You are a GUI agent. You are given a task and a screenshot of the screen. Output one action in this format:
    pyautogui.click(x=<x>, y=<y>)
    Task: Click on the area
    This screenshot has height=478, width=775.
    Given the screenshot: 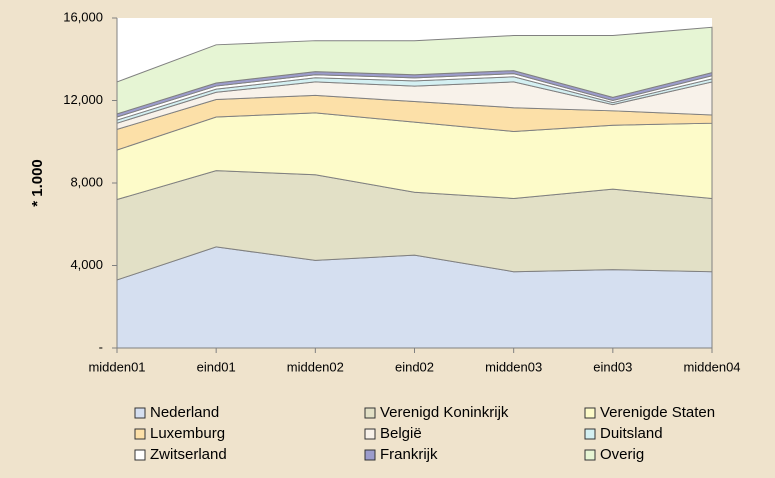 What is the action you would take?
    pyautogui.click(x=414, y=70)
    